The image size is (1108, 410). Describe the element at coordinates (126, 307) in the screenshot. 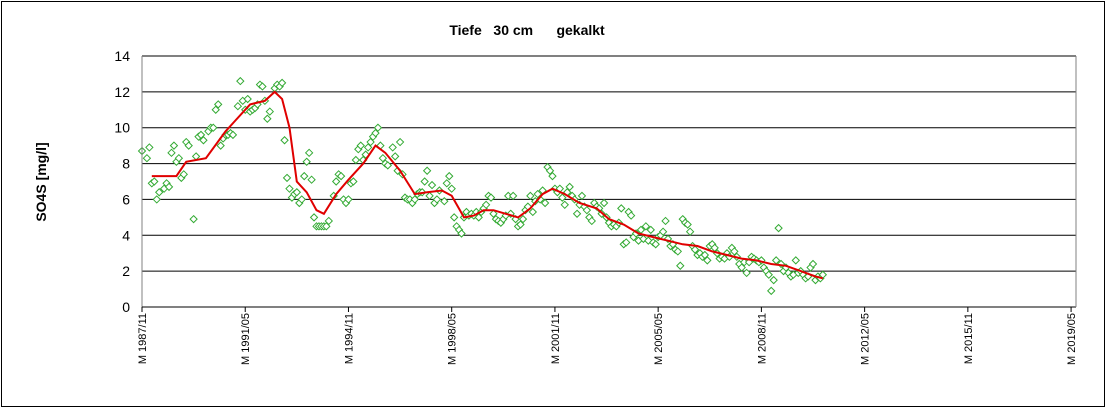

I see `y-tick-label: 0` at that location.